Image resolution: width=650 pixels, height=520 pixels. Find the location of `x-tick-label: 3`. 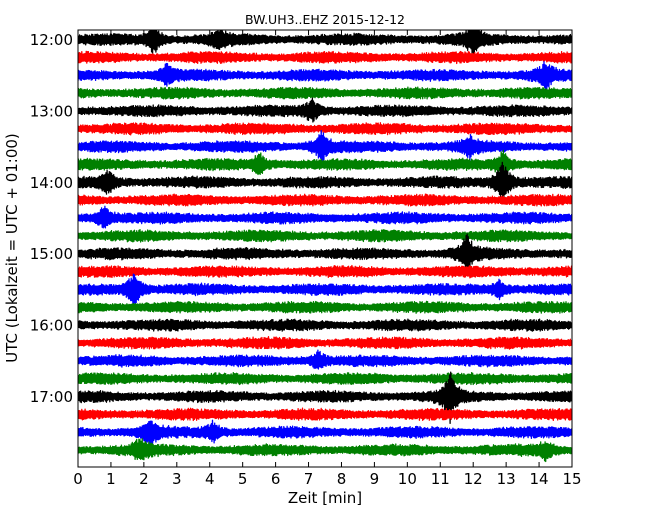

x-tick-label: 3 is located at coordinates (177, 479).